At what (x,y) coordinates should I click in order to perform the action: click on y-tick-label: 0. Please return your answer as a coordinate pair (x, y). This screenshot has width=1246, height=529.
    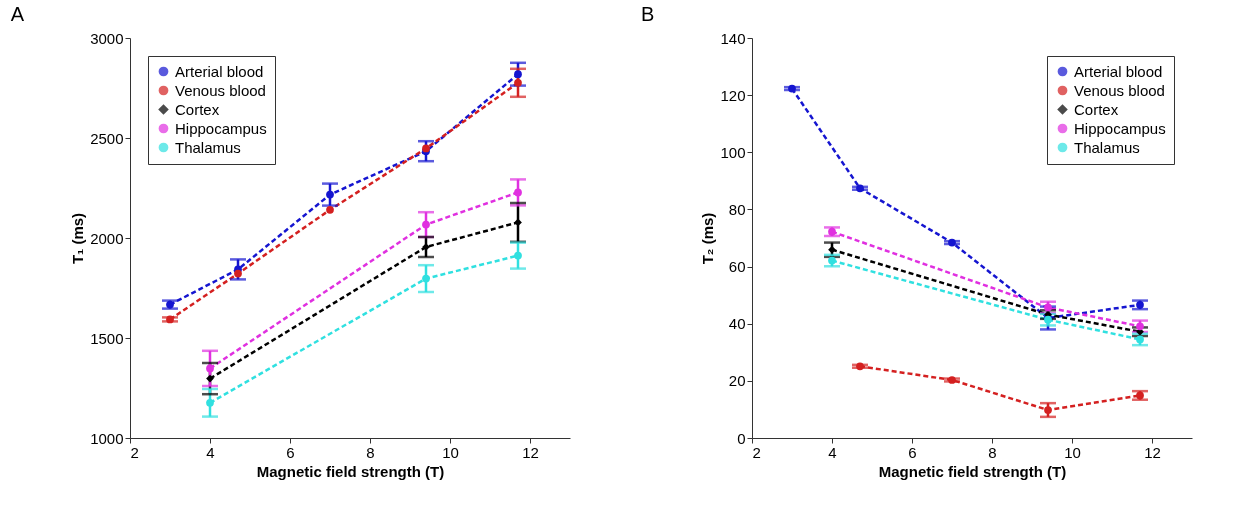
    Looking at the image, I should click on (741, 438).